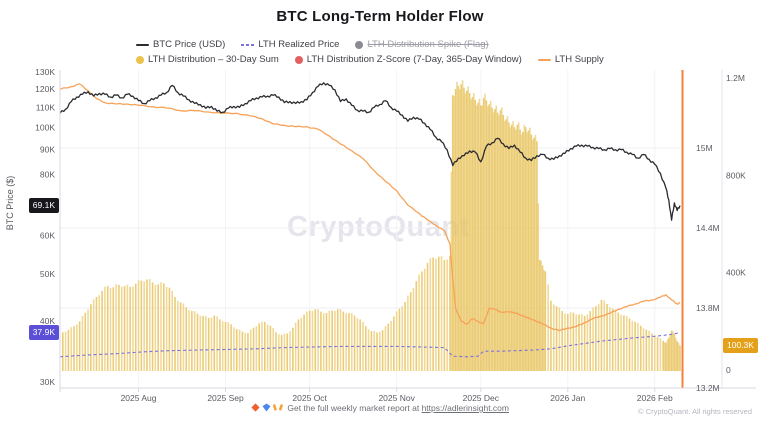  I want to click on distribution-axis-tick: 800K, so click(736, 175).